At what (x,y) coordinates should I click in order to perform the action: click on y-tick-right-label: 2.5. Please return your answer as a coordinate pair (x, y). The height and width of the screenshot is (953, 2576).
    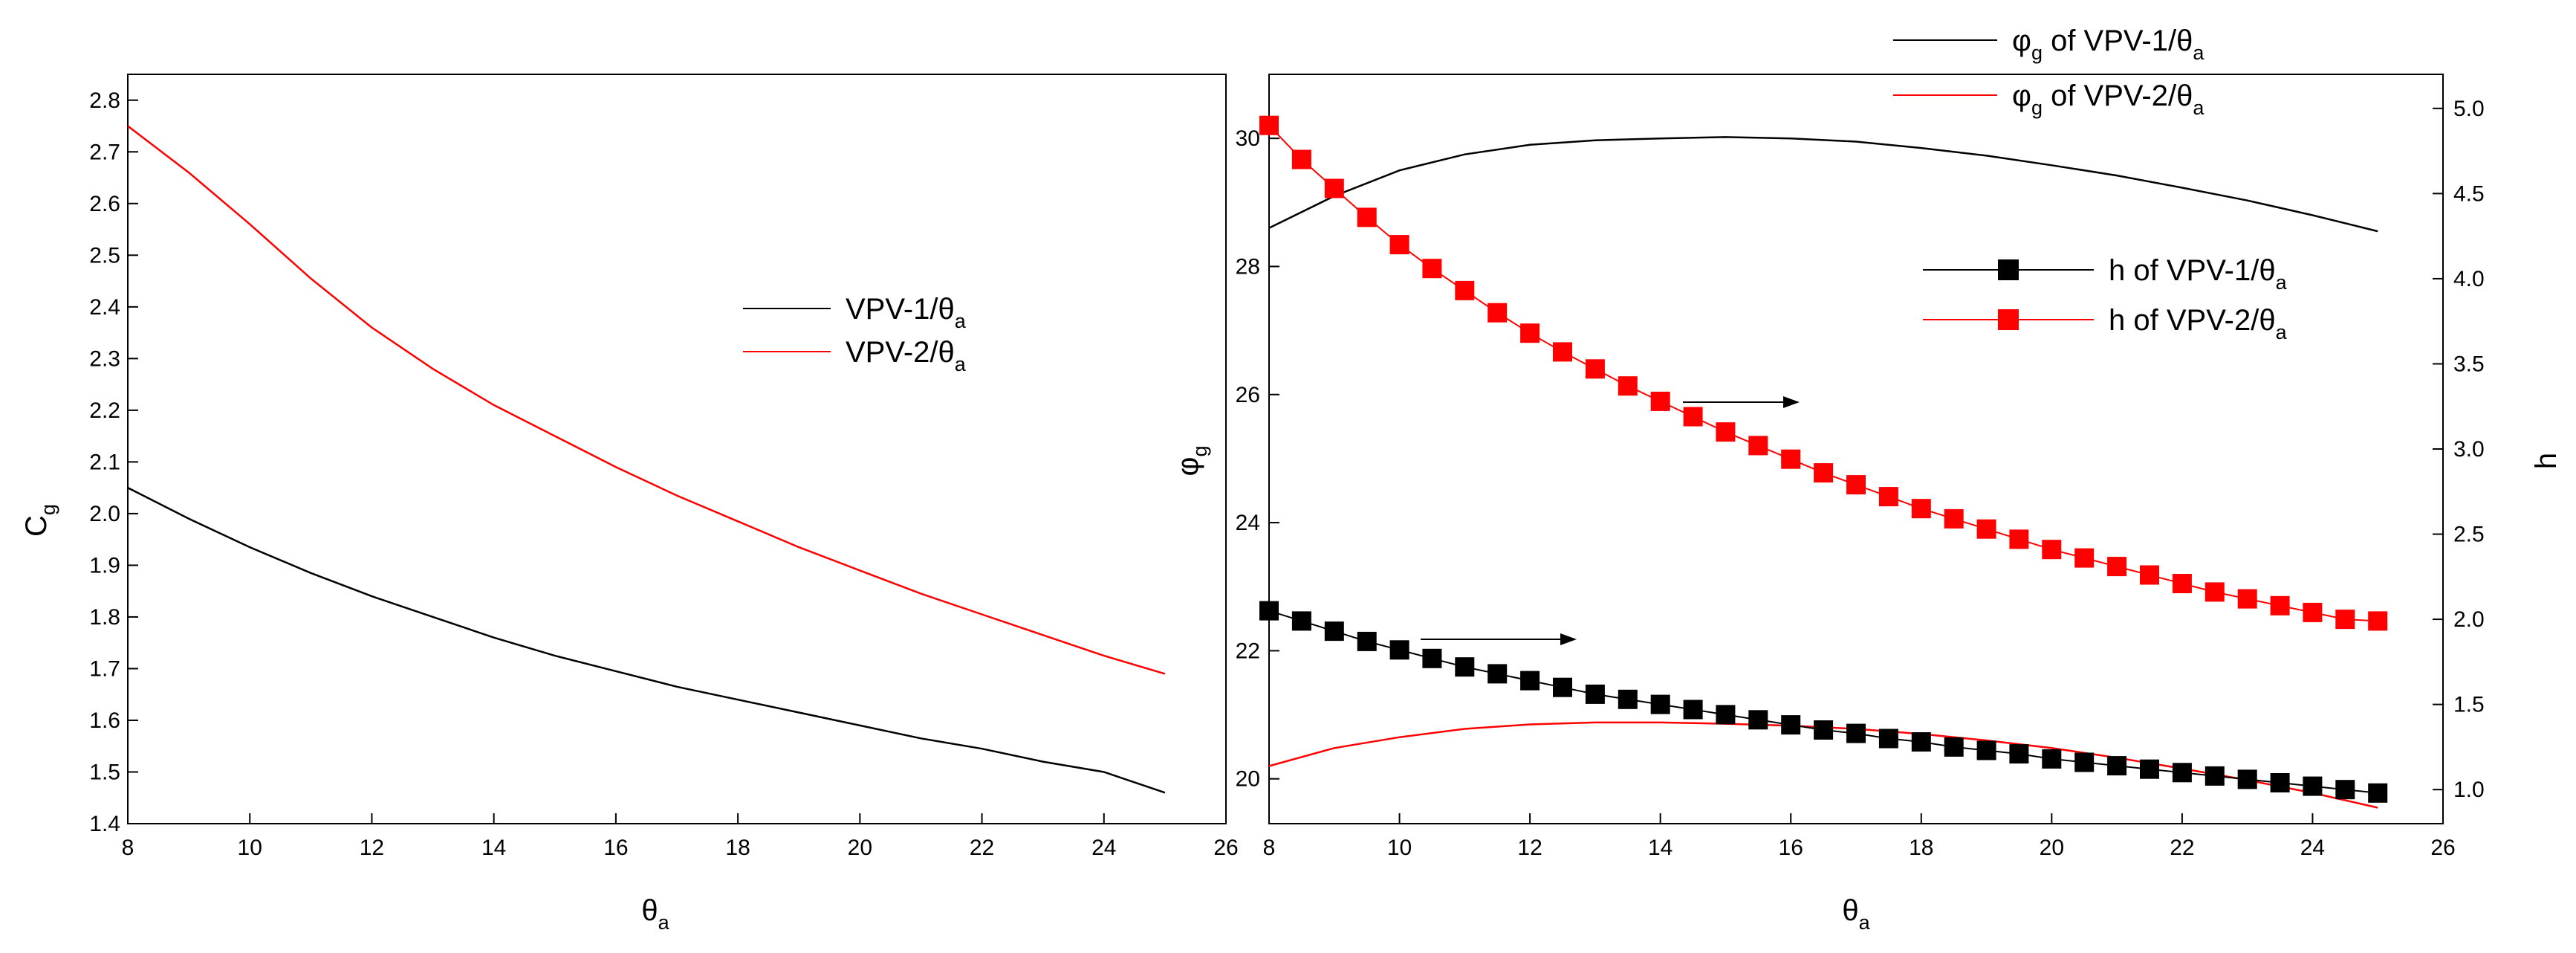
    Looking at the image, I should click on (2469, 535).